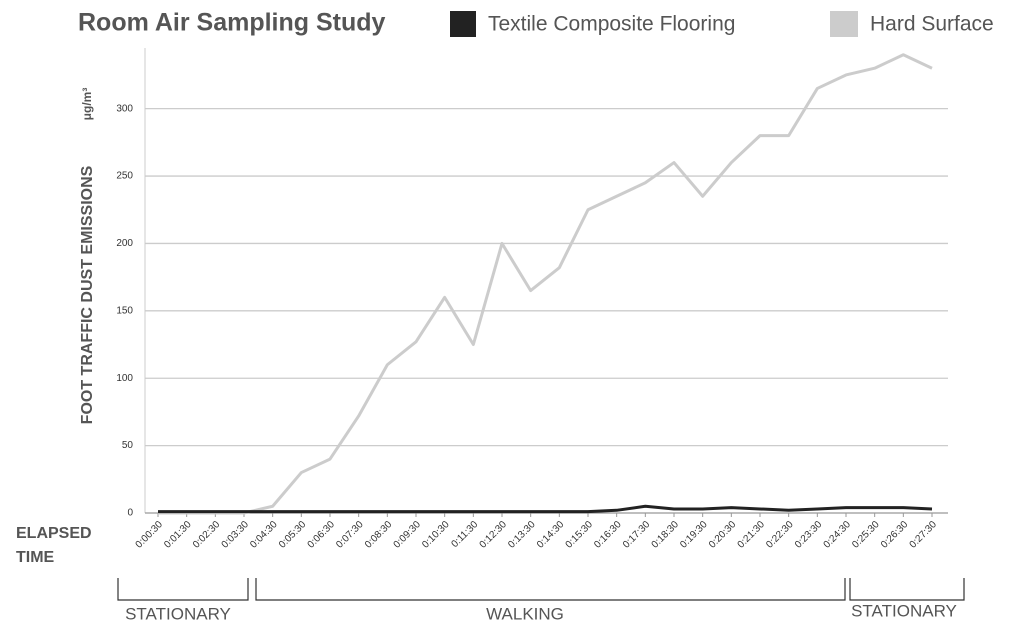  What do you see at coordinates (580, 535) in the screenshot?
I see `x-tick-label: 0:15:30` at bounding box center [580, 535].